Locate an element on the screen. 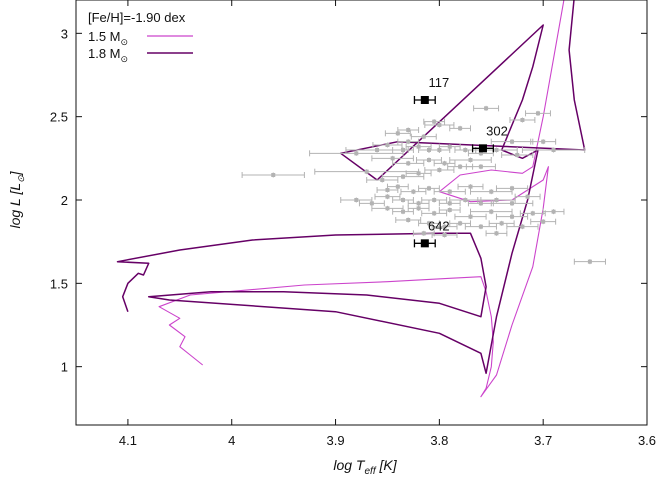  y-tick-label: 2 is located at coordinates (64, 200).